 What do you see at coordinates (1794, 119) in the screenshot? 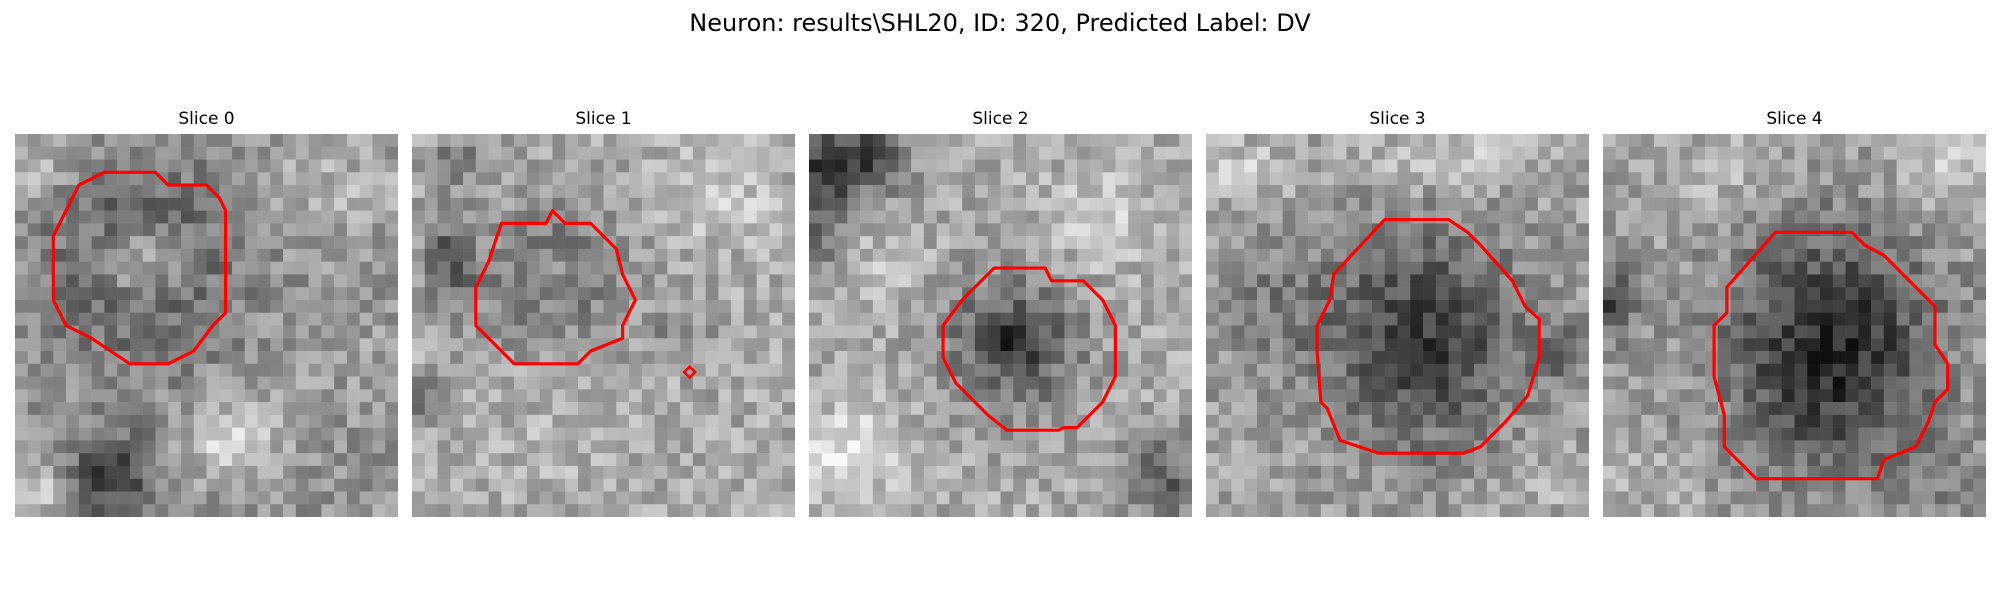
I see `slice-title-4: Slice 4` at bounding box center [1794, 119].